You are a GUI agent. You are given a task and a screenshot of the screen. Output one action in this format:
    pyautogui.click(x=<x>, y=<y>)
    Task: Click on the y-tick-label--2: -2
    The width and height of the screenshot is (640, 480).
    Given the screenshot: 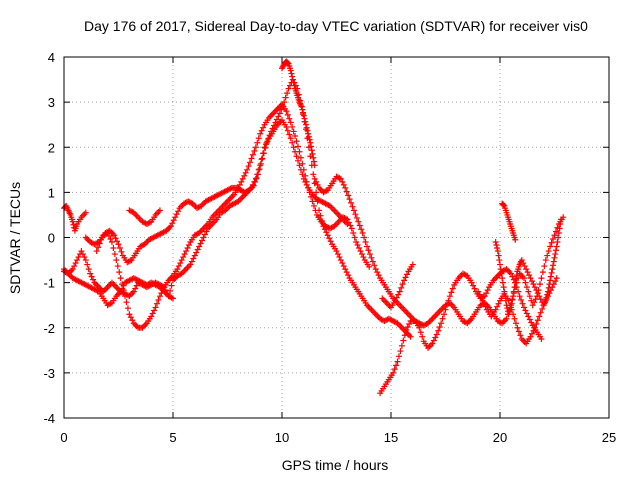 What is the action you would take?
    pyautogui.click(x=49, y=328)
    